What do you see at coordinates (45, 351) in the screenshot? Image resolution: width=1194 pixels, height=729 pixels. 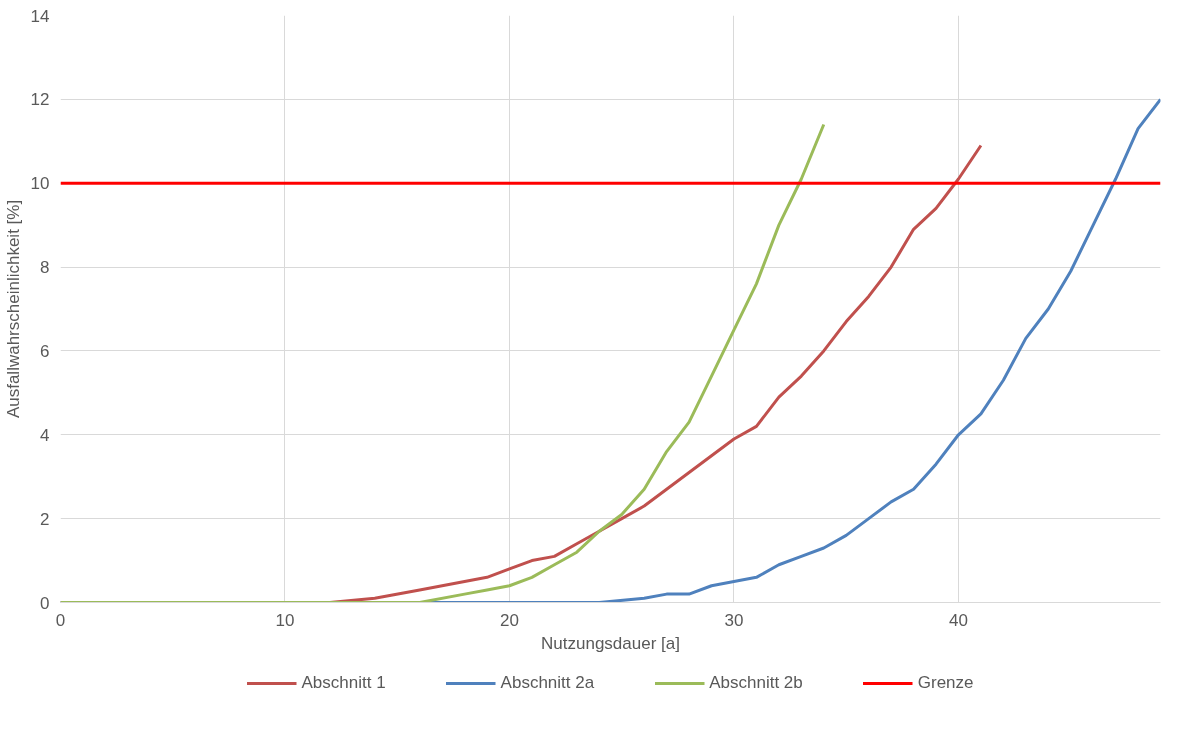 I see `y-tick-label: 6` at bounding box center [45, 351].